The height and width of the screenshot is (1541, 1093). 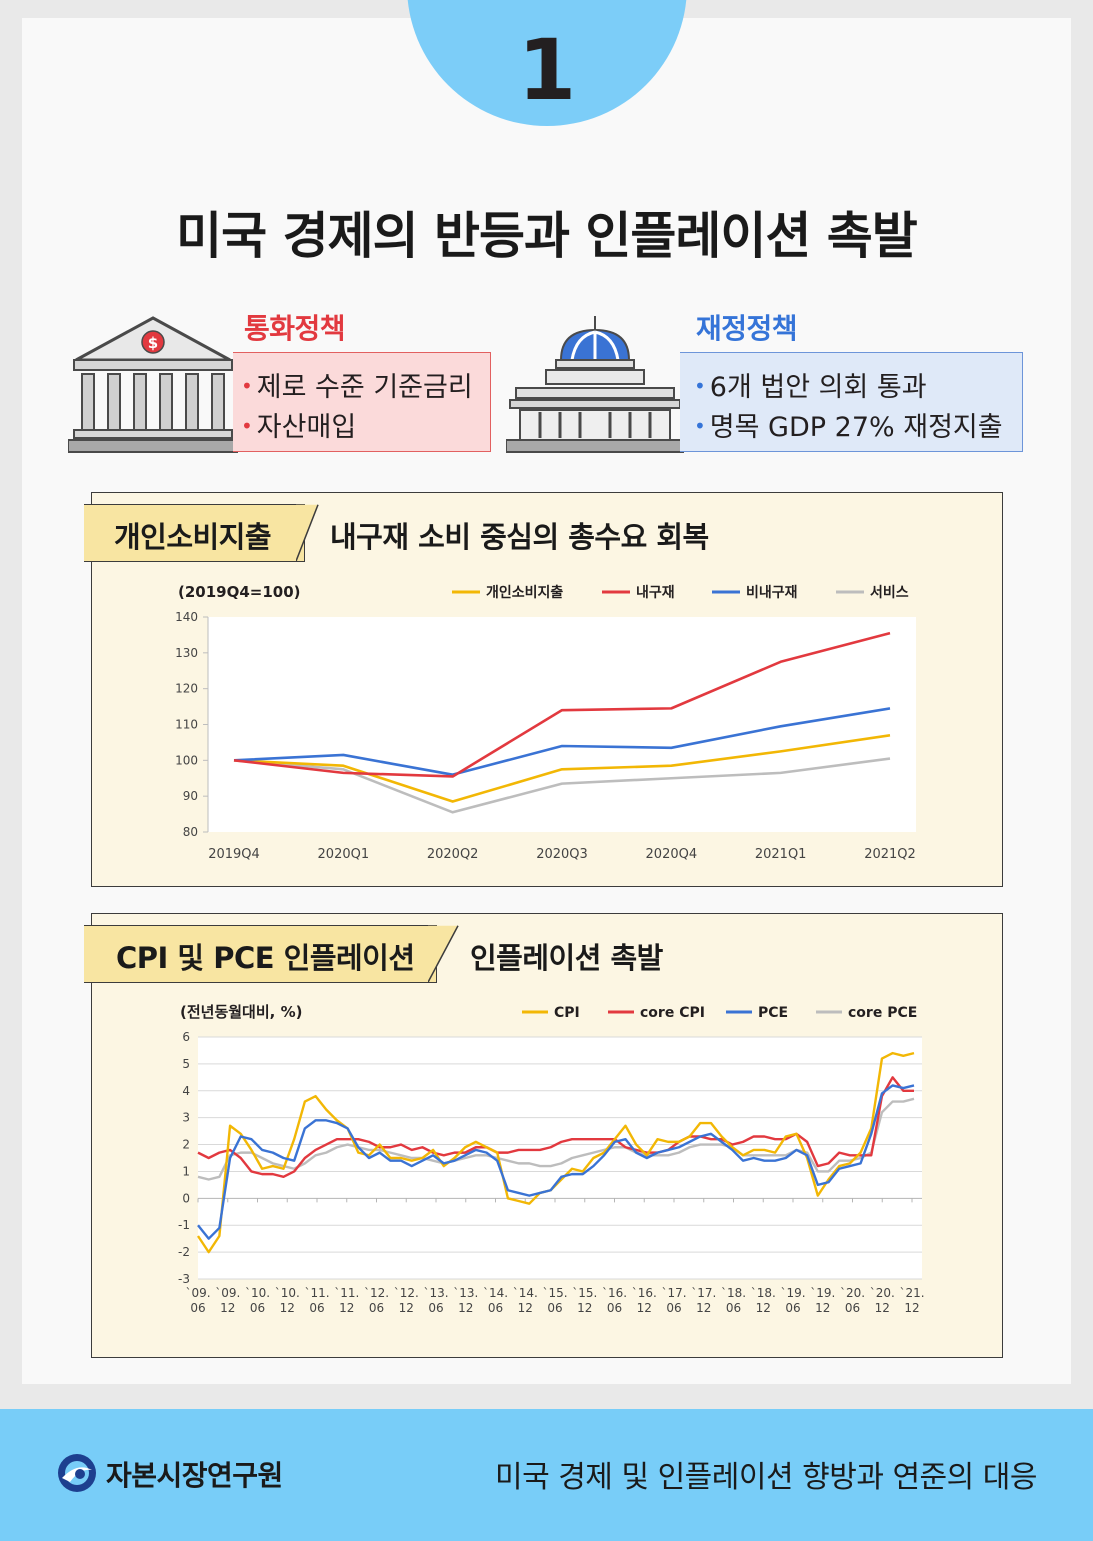 I want to click on monetary-item-2: • 자산매입, so click(x=299, y=427).